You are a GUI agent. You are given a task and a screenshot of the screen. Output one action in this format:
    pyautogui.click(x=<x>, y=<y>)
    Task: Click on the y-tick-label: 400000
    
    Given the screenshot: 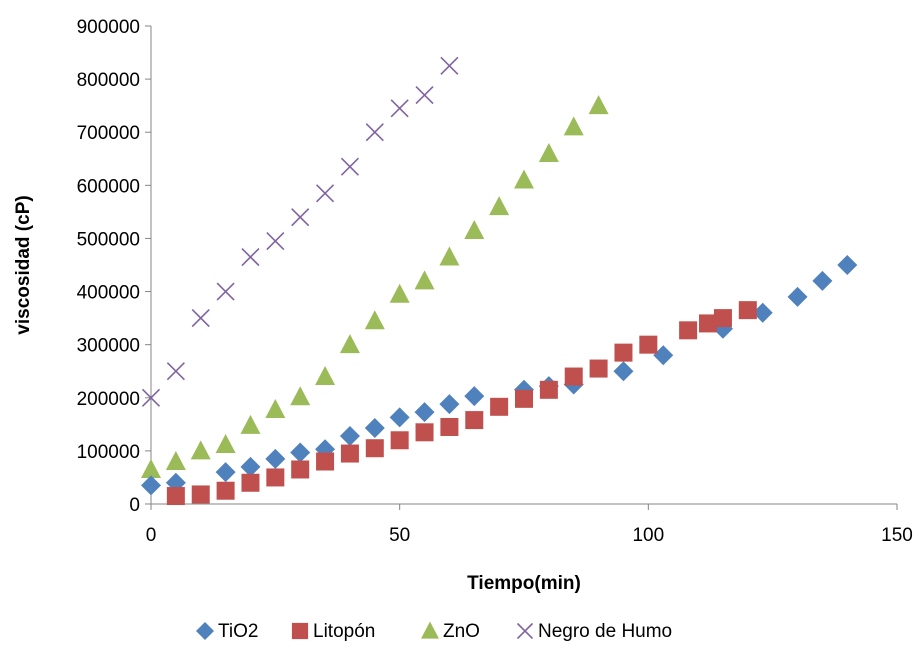 What is the action you would take?
    pyautogui.click(x=108, y=293)
    